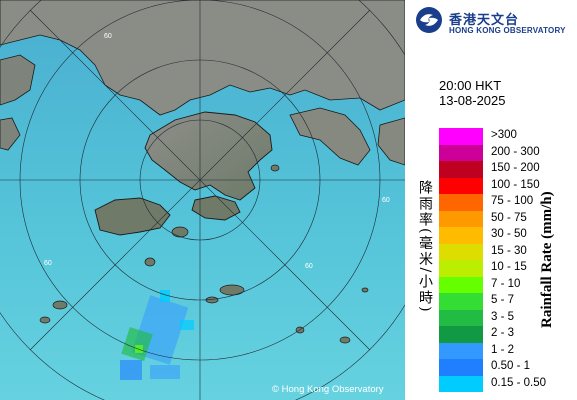  Describe the element at coordinates (515, 184) in the screenshot. I see `legend-label: 100 - 150` at that location.